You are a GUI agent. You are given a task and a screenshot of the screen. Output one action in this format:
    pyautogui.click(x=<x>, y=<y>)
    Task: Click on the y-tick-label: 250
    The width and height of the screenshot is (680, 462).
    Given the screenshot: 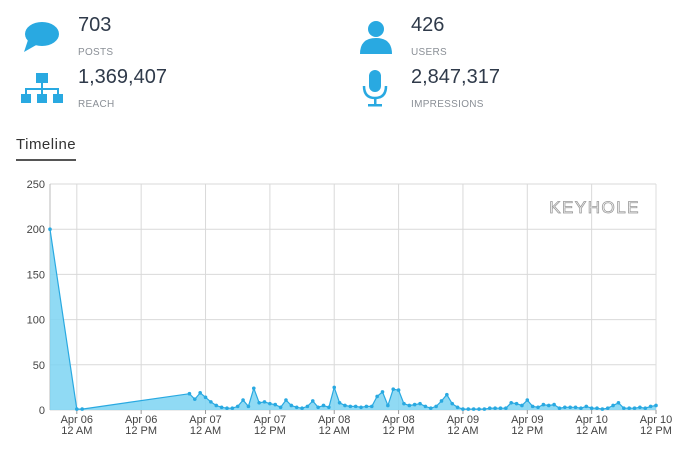 What is the action you would take?
    pyautogui.click(x=36, y=185)
    